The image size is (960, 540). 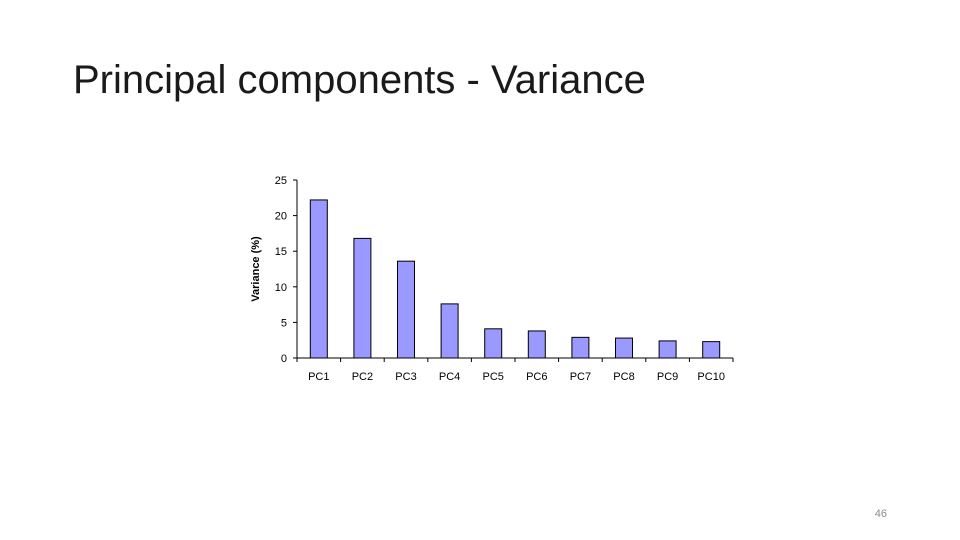 I want to click on x-tick-label: PC6, so click(x=536, y=377).